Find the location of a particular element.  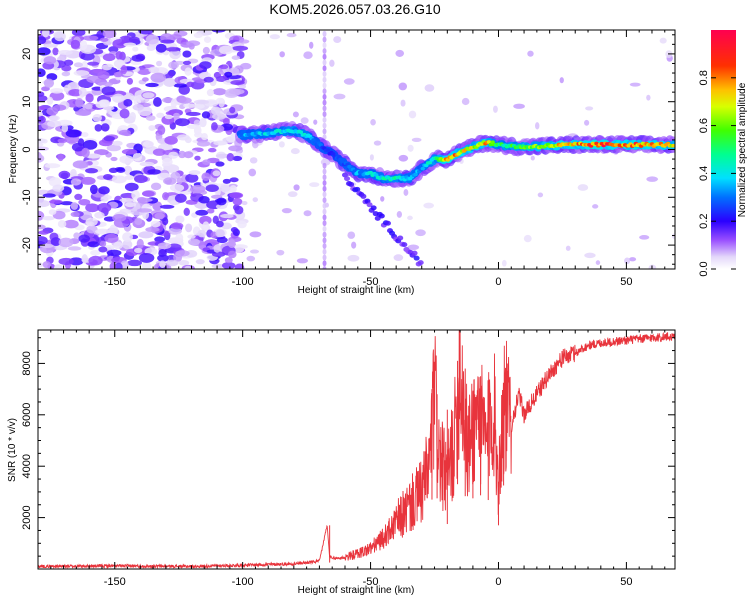

y-tick-label: 4000 is located at coordinates (27, 466).